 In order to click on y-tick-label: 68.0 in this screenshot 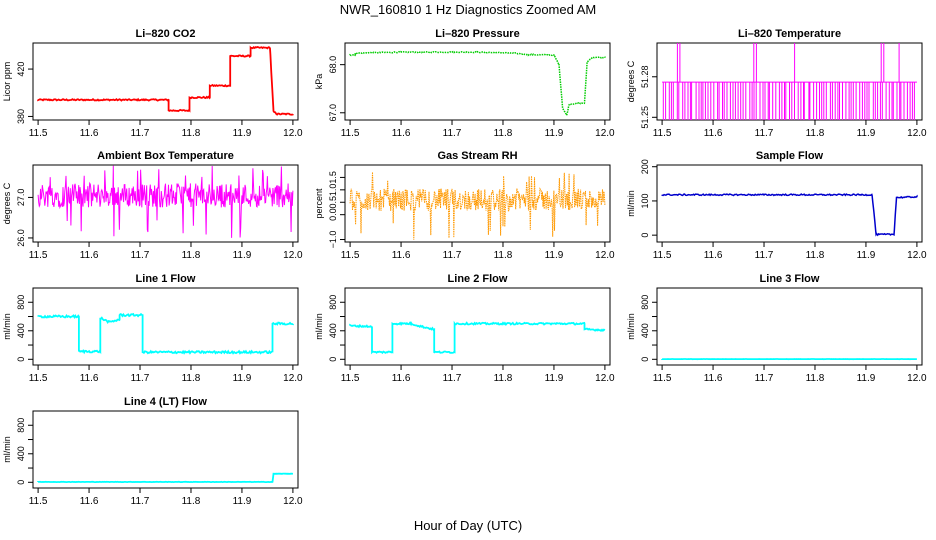, I will do `click(333, 65)`.